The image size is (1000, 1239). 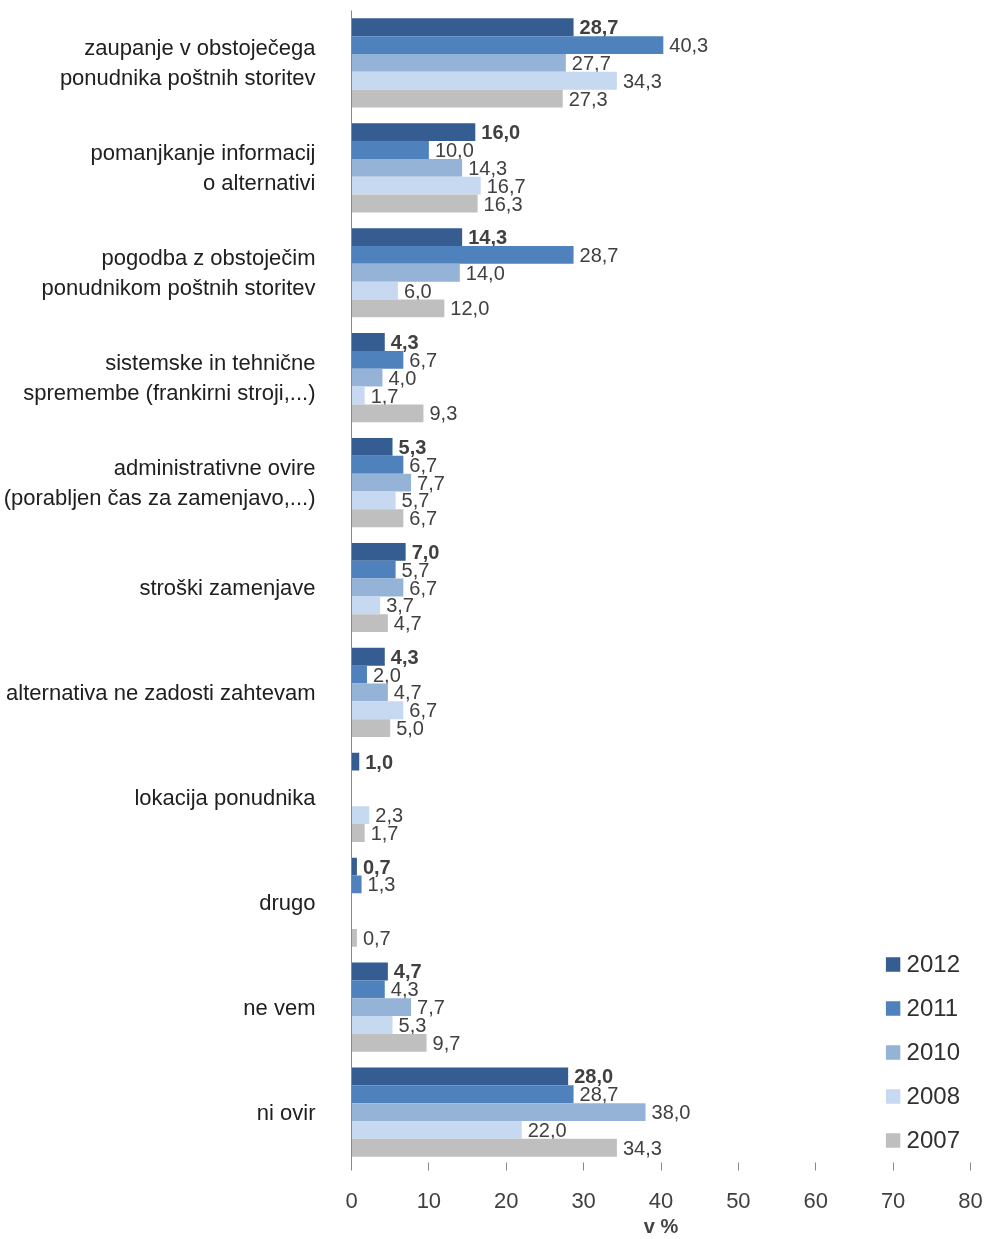 I want to click on data-label: 4,7, so click(x=407, y=971).